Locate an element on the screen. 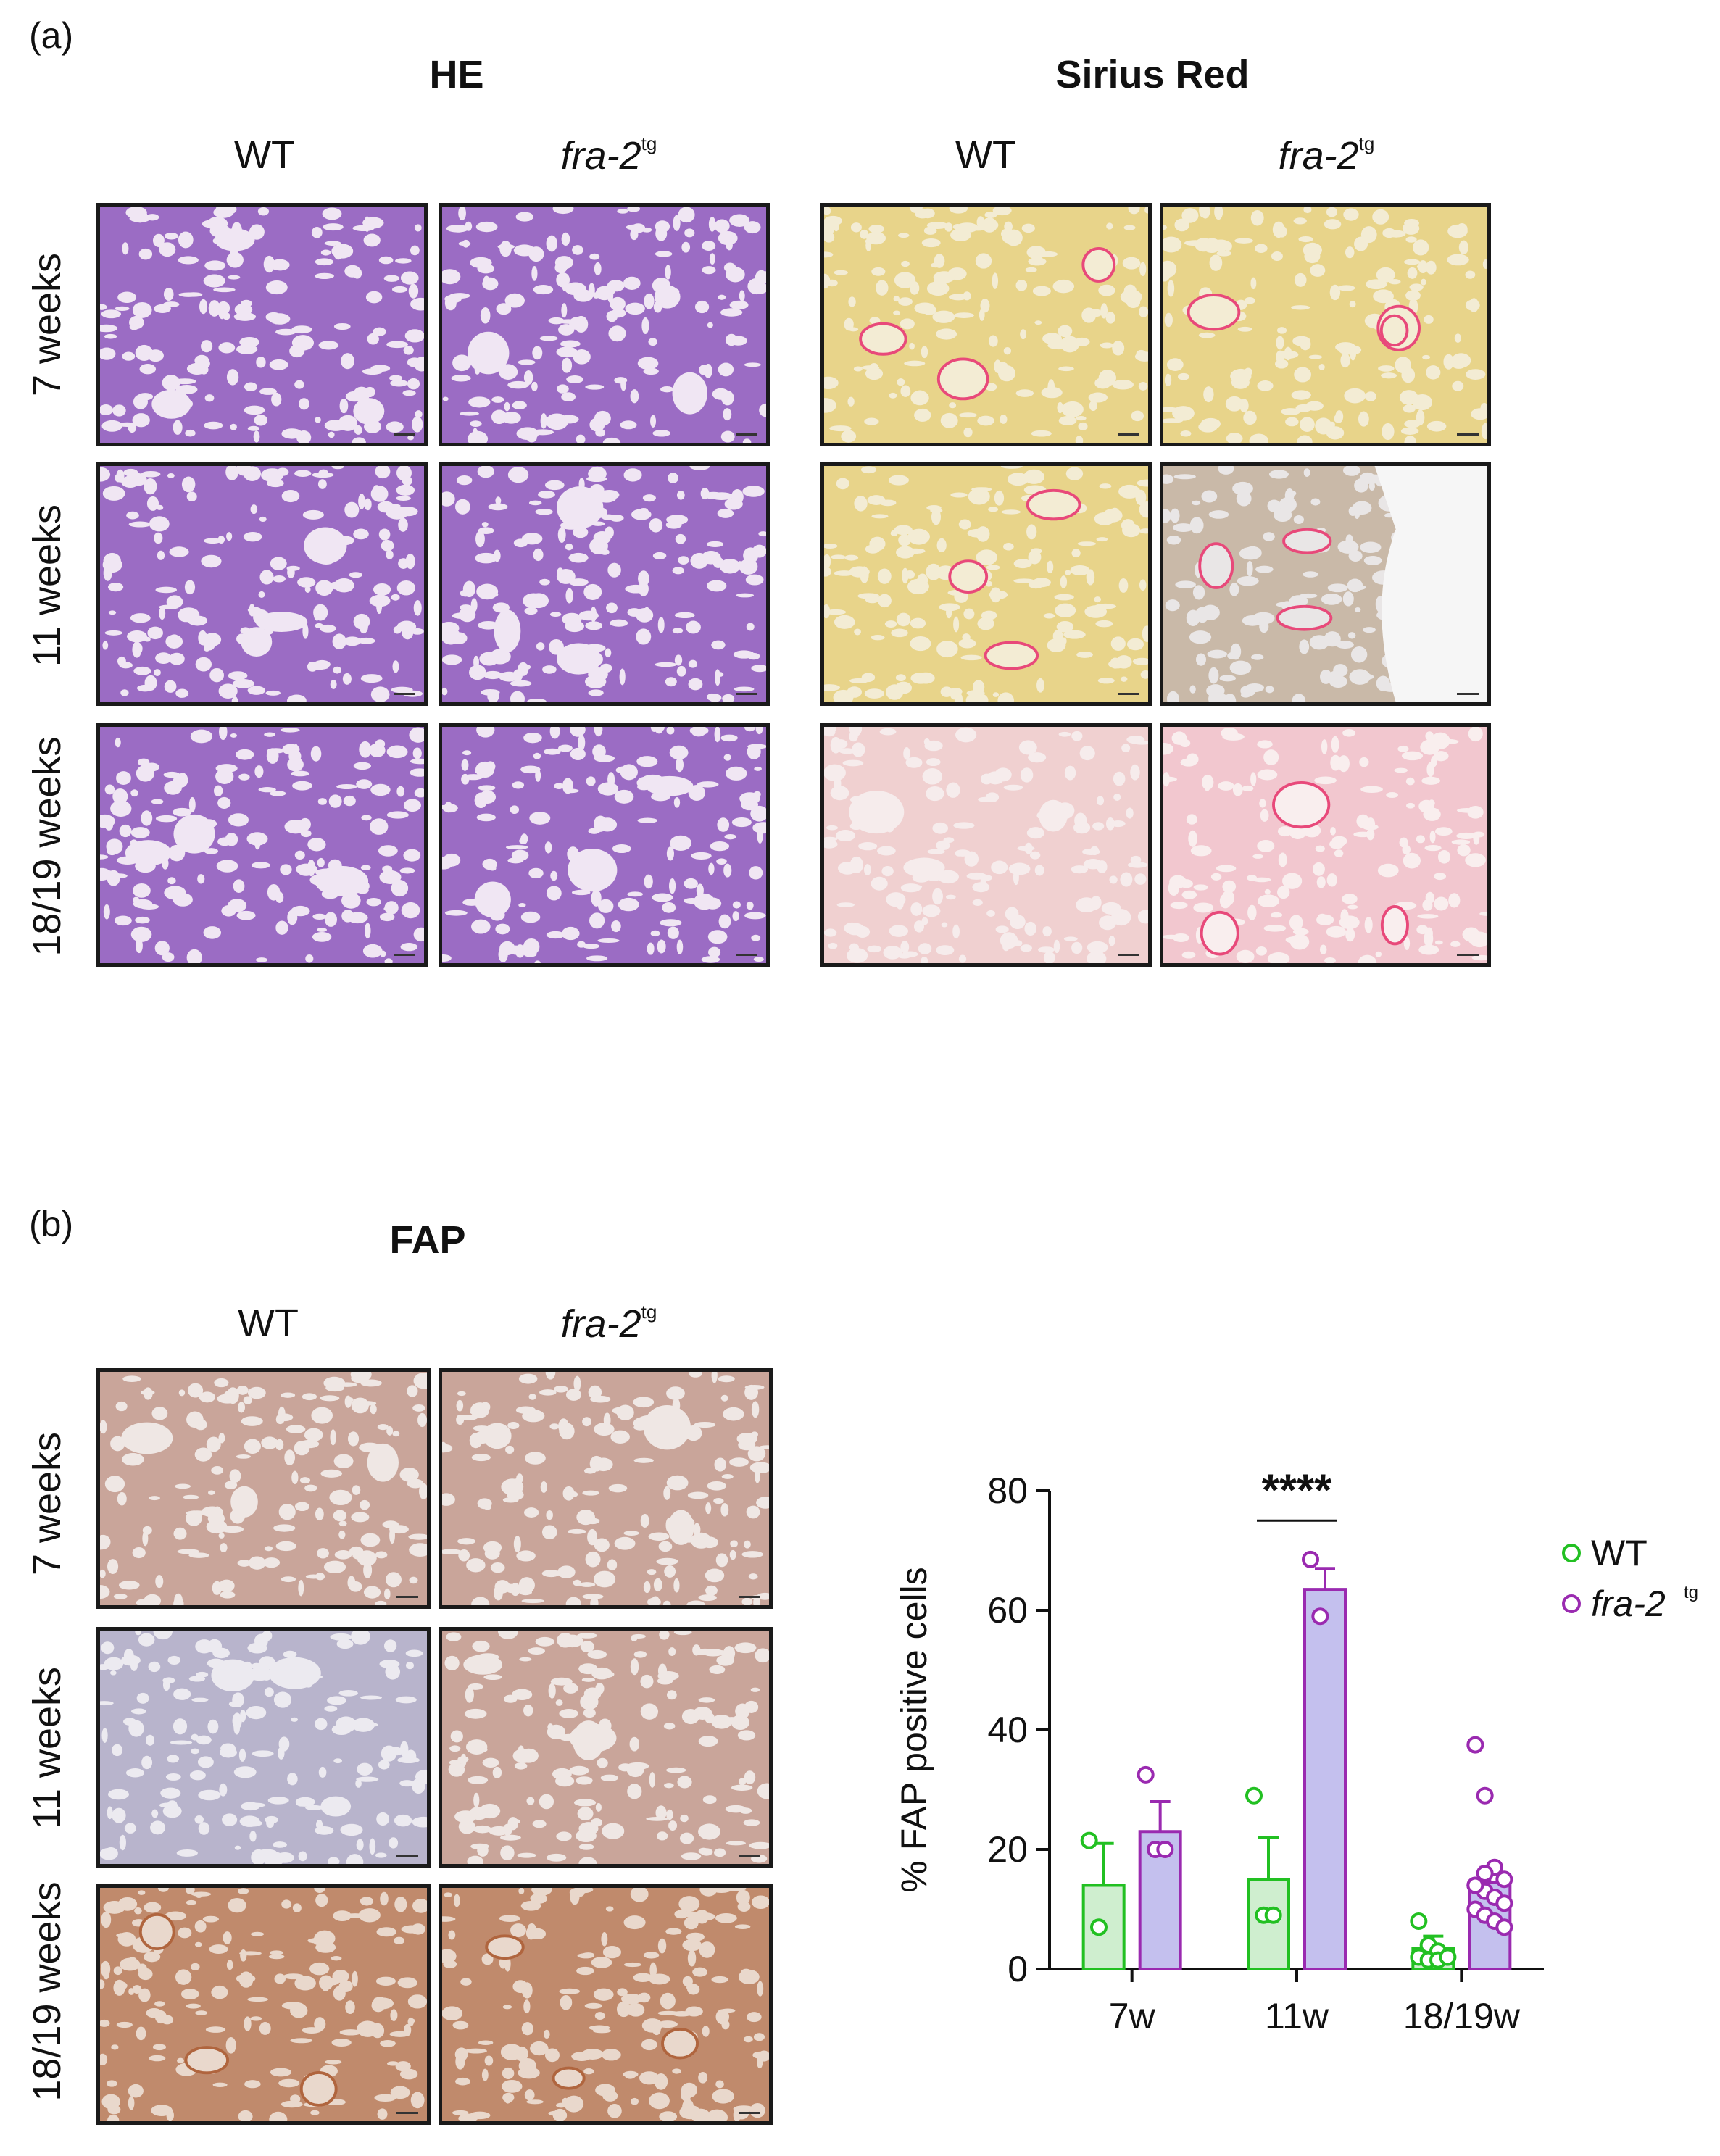 The height and width of the screenshot is (2156, 1720). sr-fra2-7w-image is located at coordinates (1326, 324).